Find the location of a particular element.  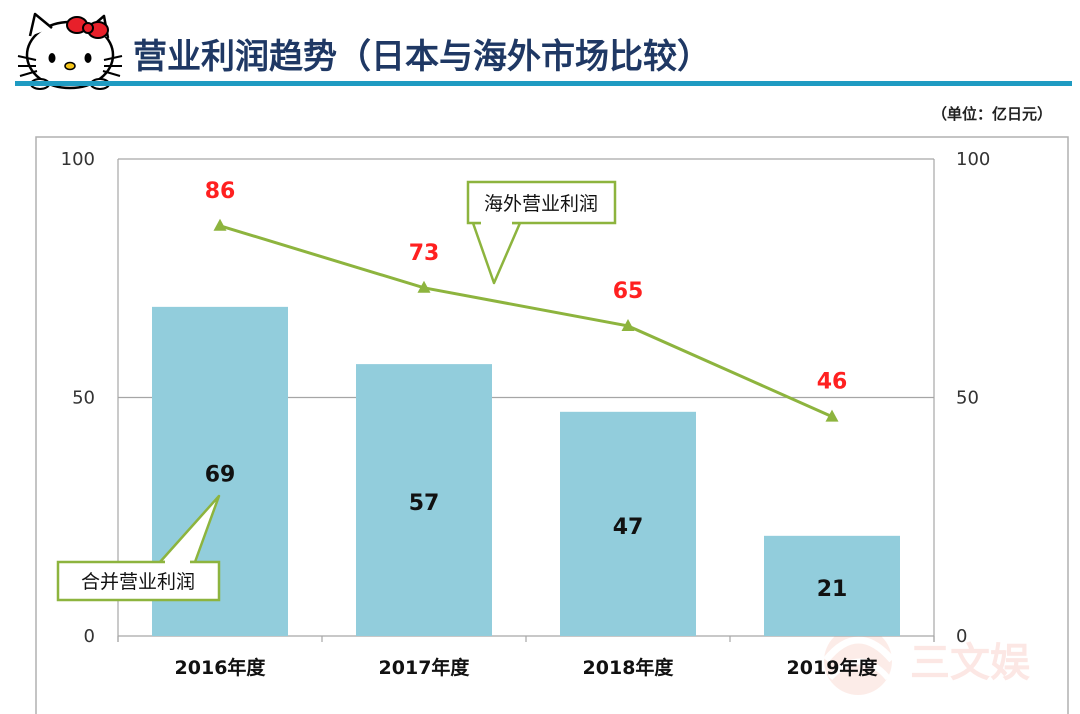

hello-kitty-logo is located at coordinates (70, 51).